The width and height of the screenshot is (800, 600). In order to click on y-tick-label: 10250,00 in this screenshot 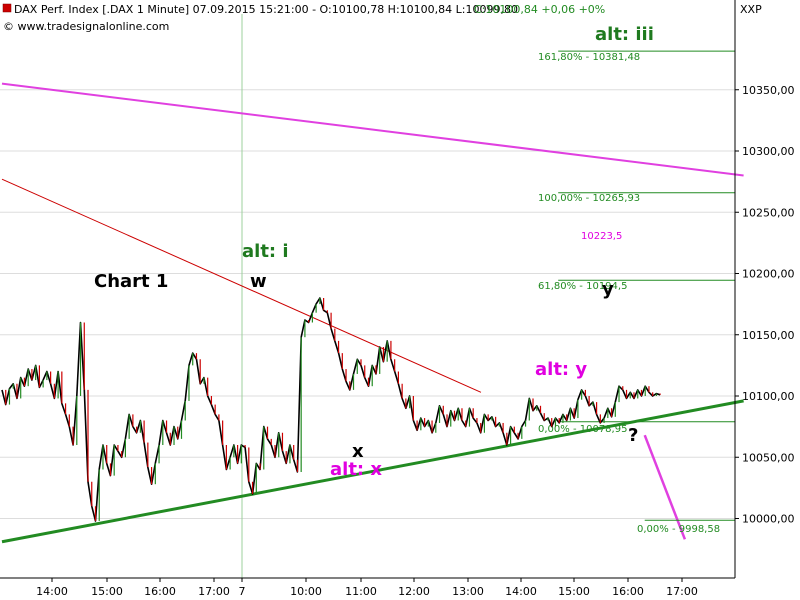, I will do `click(768, 212)`.